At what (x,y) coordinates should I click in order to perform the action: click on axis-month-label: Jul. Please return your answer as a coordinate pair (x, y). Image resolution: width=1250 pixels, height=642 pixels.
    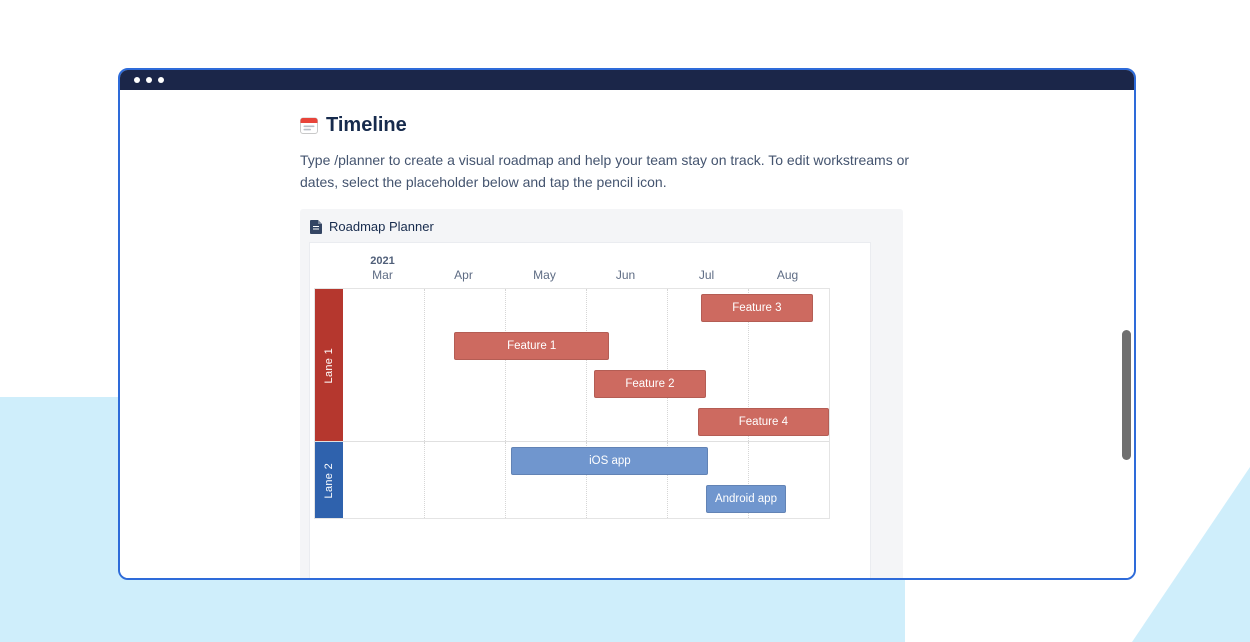
    Looking at the image, I should click on (706, 275).